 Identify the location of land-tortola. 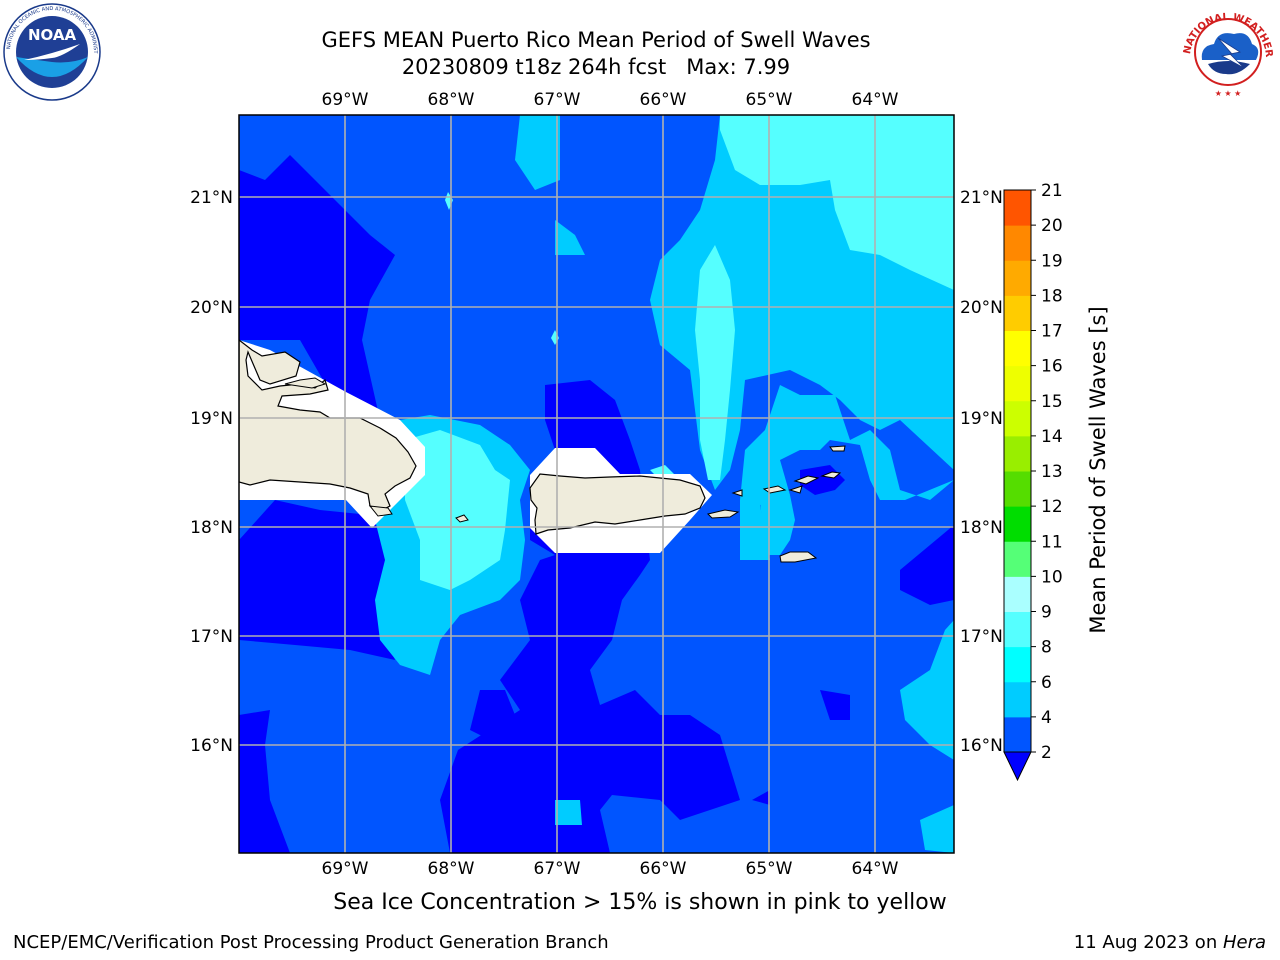
(806, 480).